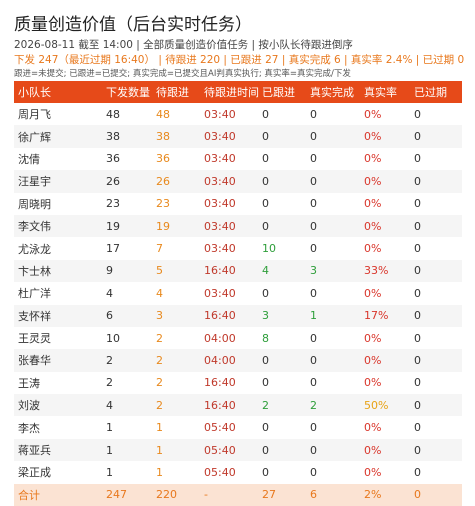 The width and height of the screenshot is (475, 506). Describe the element at coordinates (34, 204) in the screenshot. I see `cell: 周晓明` at that location.